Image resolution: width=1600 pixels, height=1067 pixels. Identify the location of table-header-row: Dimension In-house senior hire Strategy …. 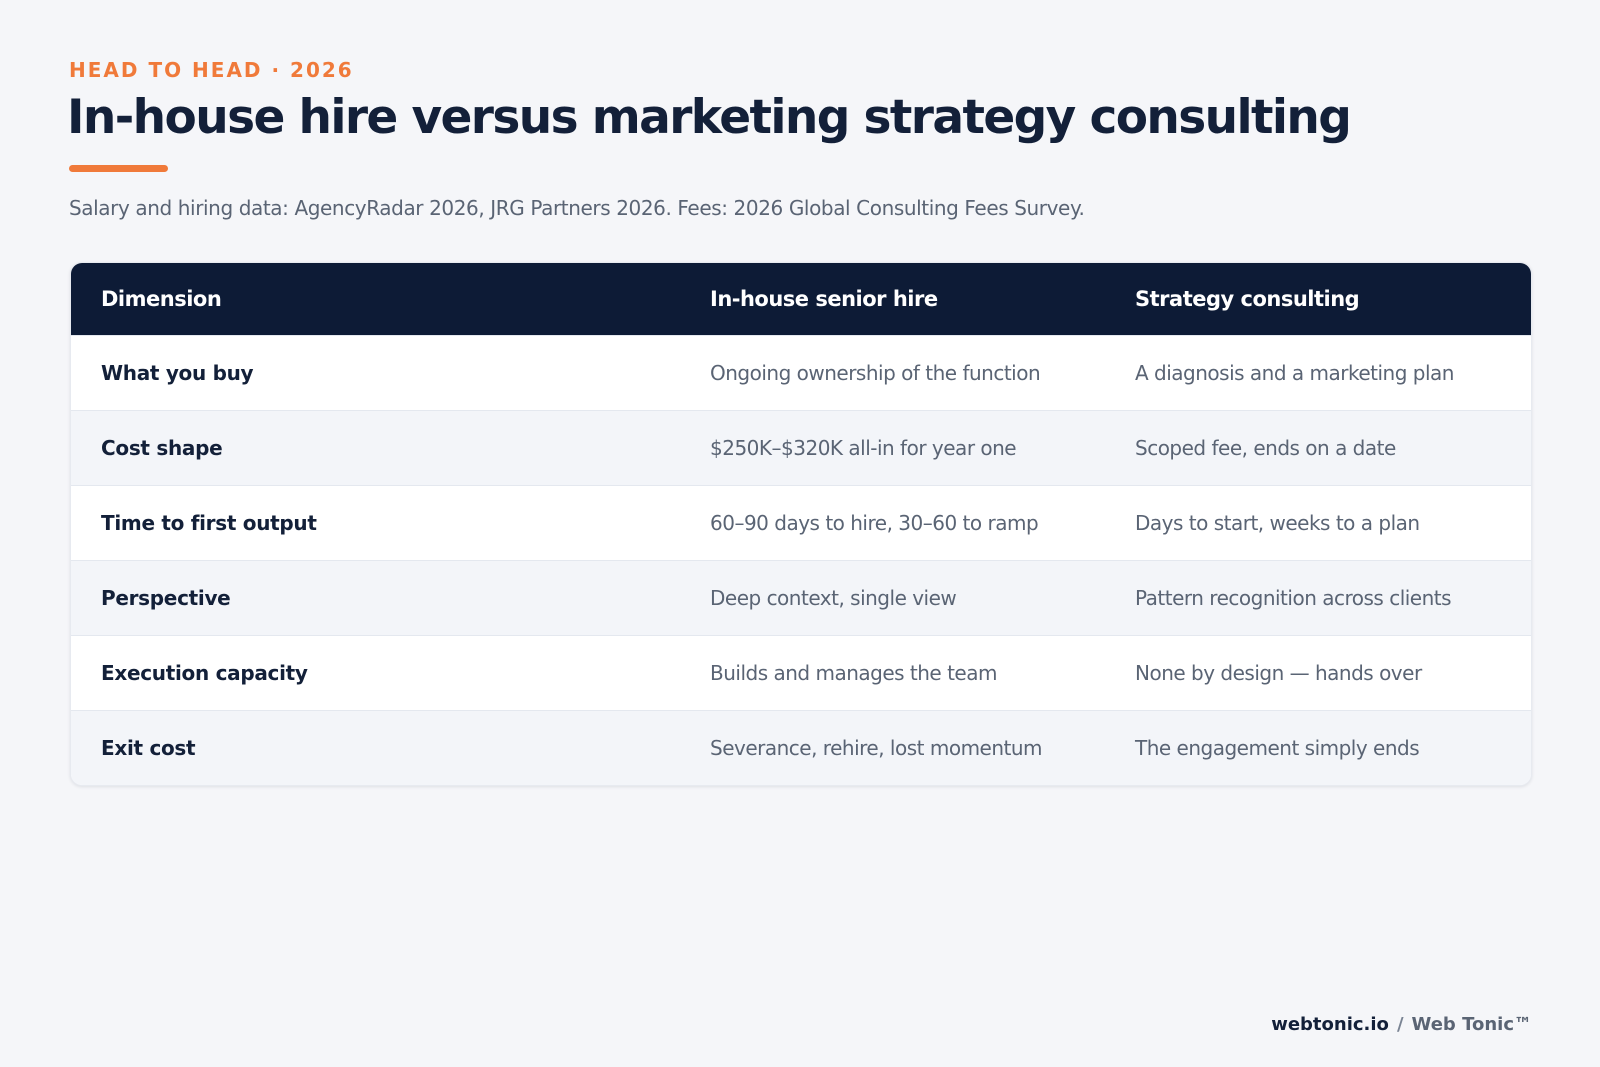
(801, 299).